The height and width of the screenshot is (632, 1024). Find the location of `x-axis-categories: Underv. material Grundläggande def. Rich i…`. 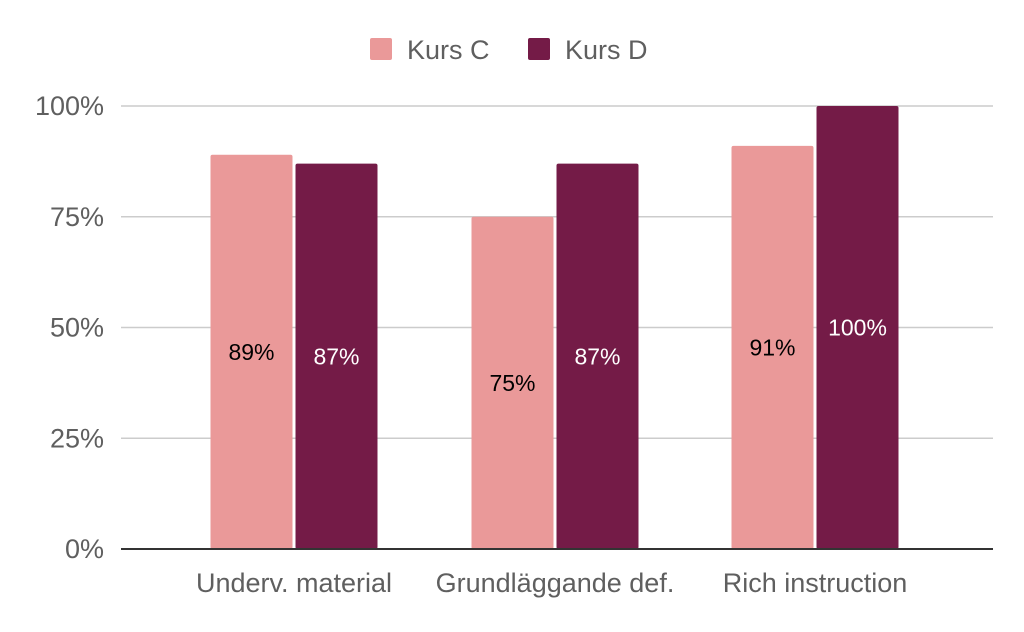

x-axis-categories: Underv. material Grundläggande def. Rich i… is located at coordinates (551, 583).